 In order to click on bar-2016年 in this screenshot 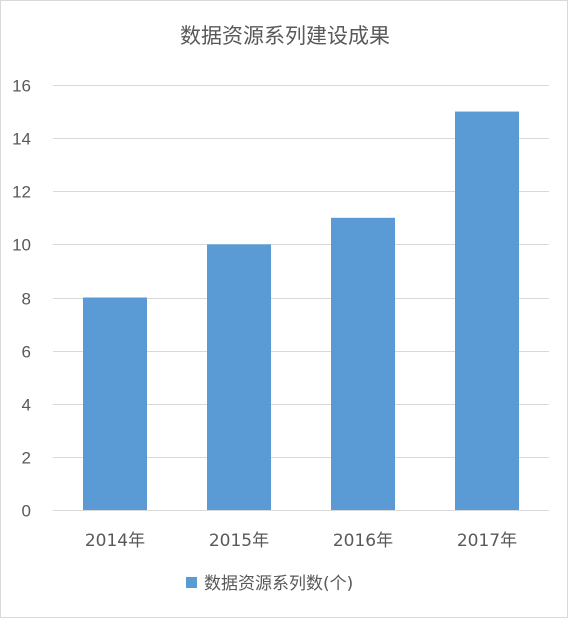, I will do `click(363, 363)`.